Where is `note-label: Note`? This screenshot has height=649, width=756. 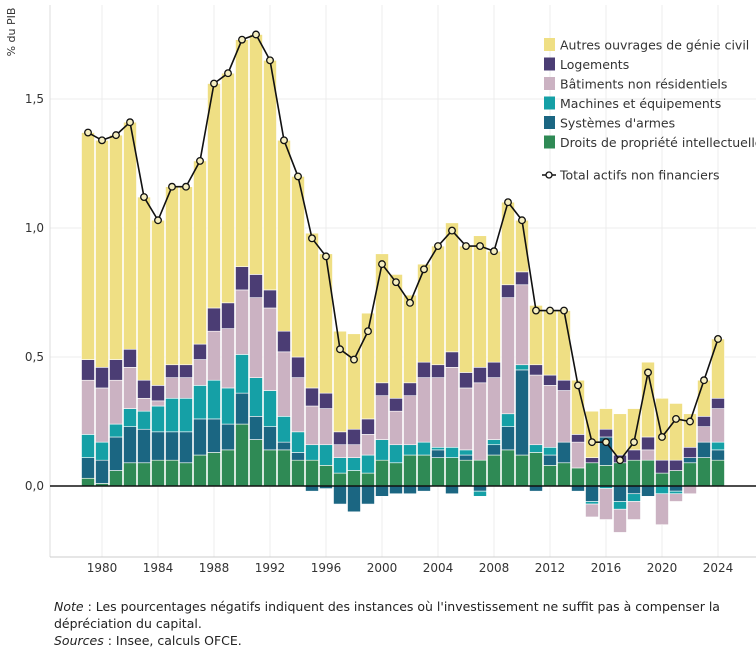
note-label: Note is located at coordinates (69, 606).